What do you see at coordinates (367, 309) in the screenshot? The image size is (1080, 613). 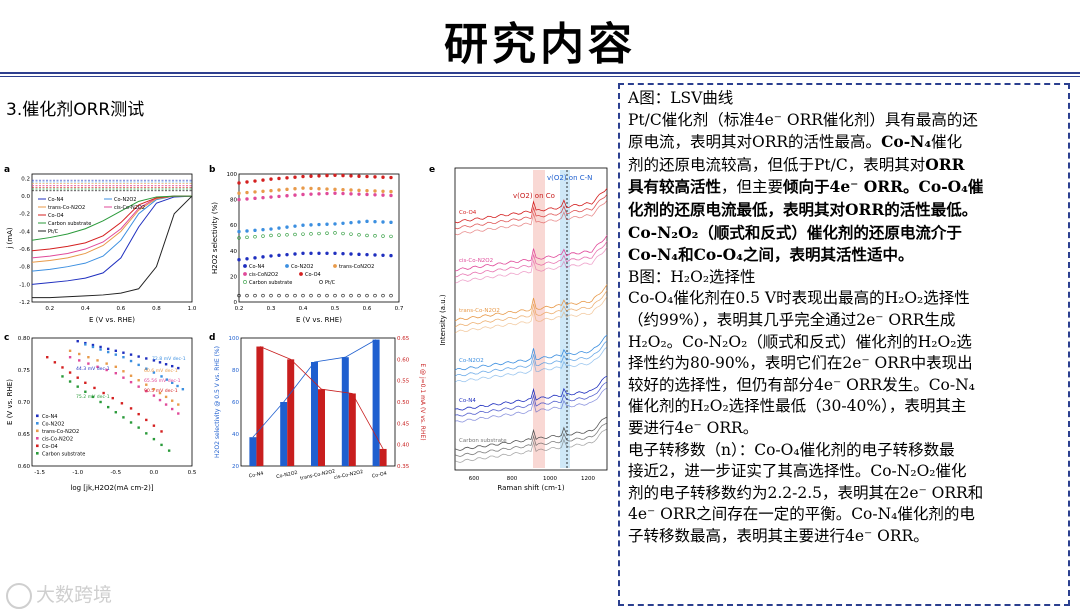 I see `panel-b-xtick: 0.6` at bounding box center [367, 309].